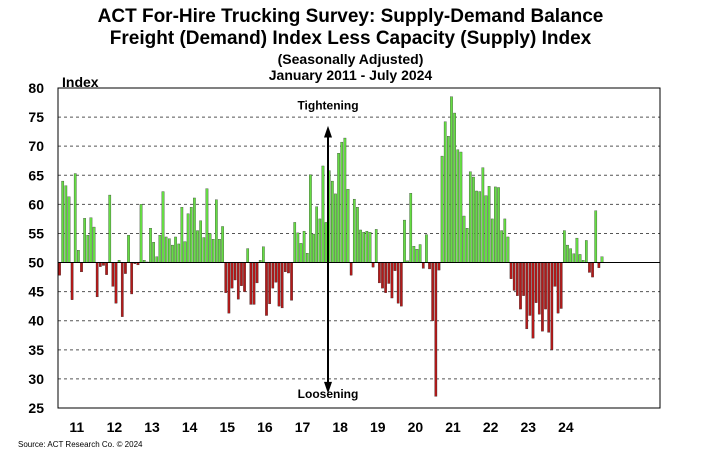 The image size is (701, 456). I want to click on x-tick-label: 11, so click(76, 427).